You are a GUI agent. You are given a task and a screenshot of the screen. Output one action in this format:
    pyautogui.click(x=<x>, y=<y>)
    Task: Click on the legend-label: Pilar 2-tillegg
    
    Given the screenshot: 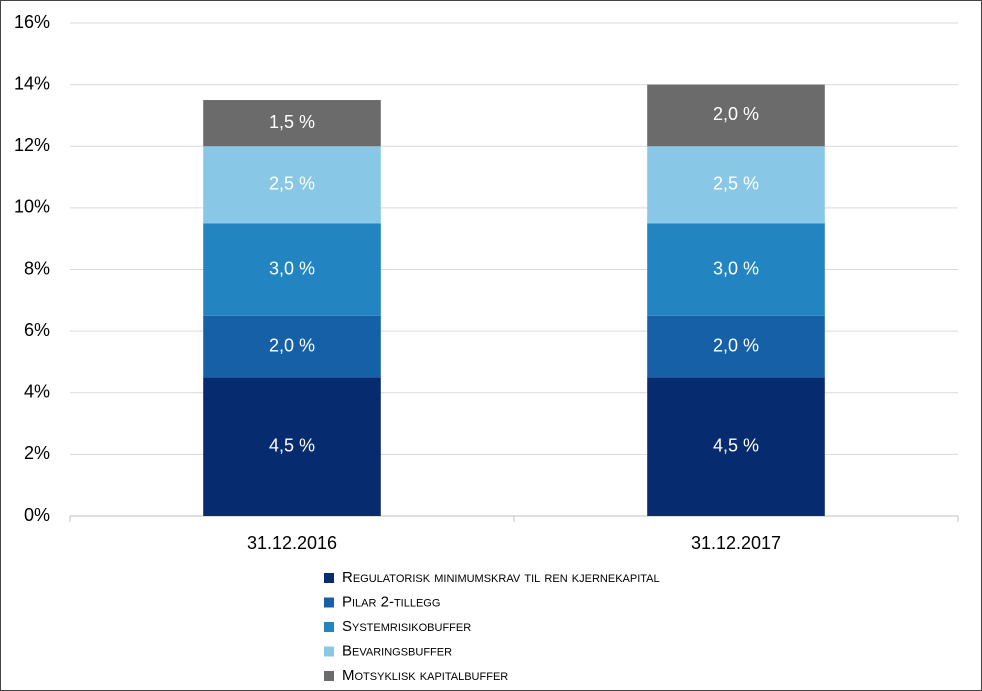 What is the action you would take?
    pyautogui.click(x=391, y=601)
    